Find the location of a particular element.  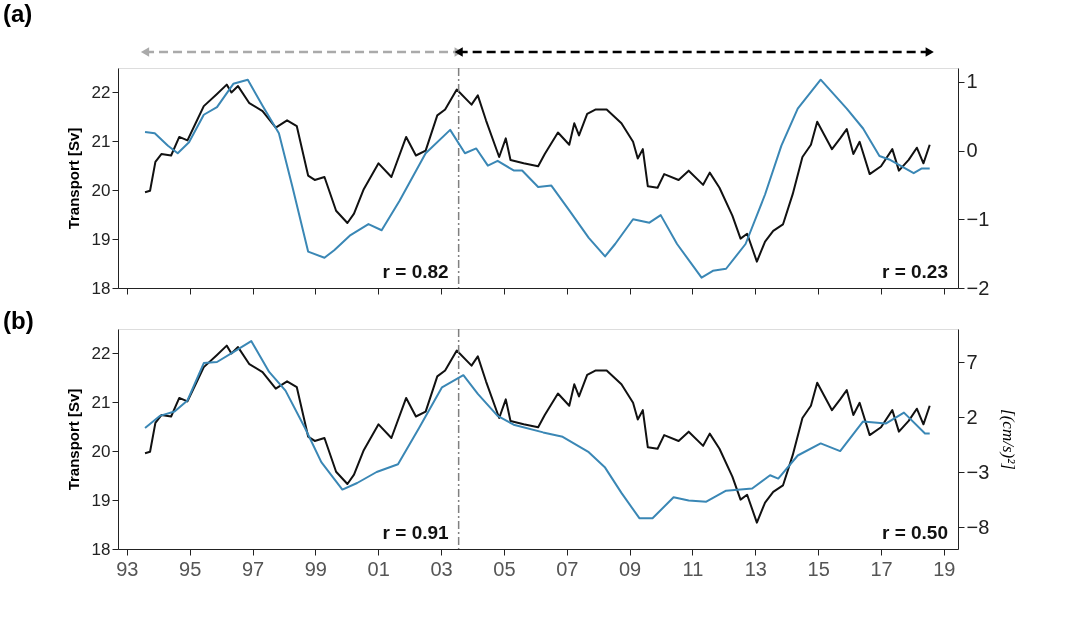

x-tick-label: 99 is located at coordinates (315, 568).